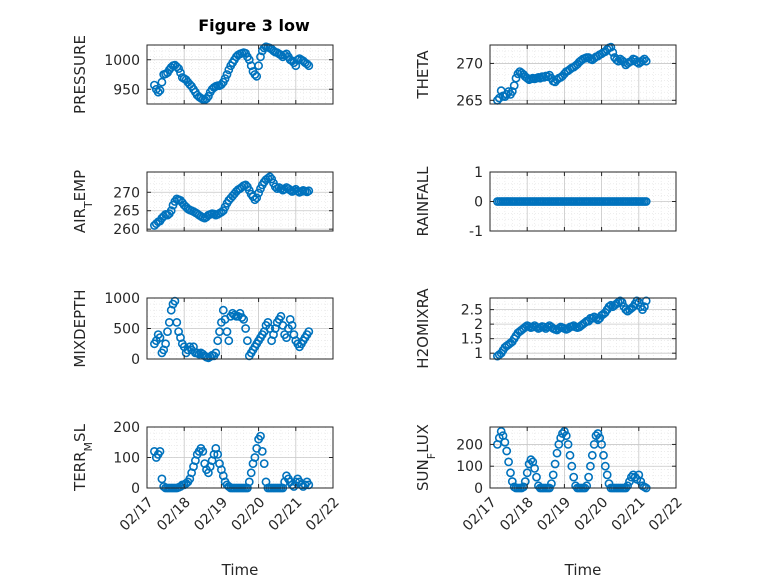 The height and width of the screenshot is (583, 778). Describe the element at coordinates (126, 330) in the screenshot. I see `y-tick-label: 500` at that location.